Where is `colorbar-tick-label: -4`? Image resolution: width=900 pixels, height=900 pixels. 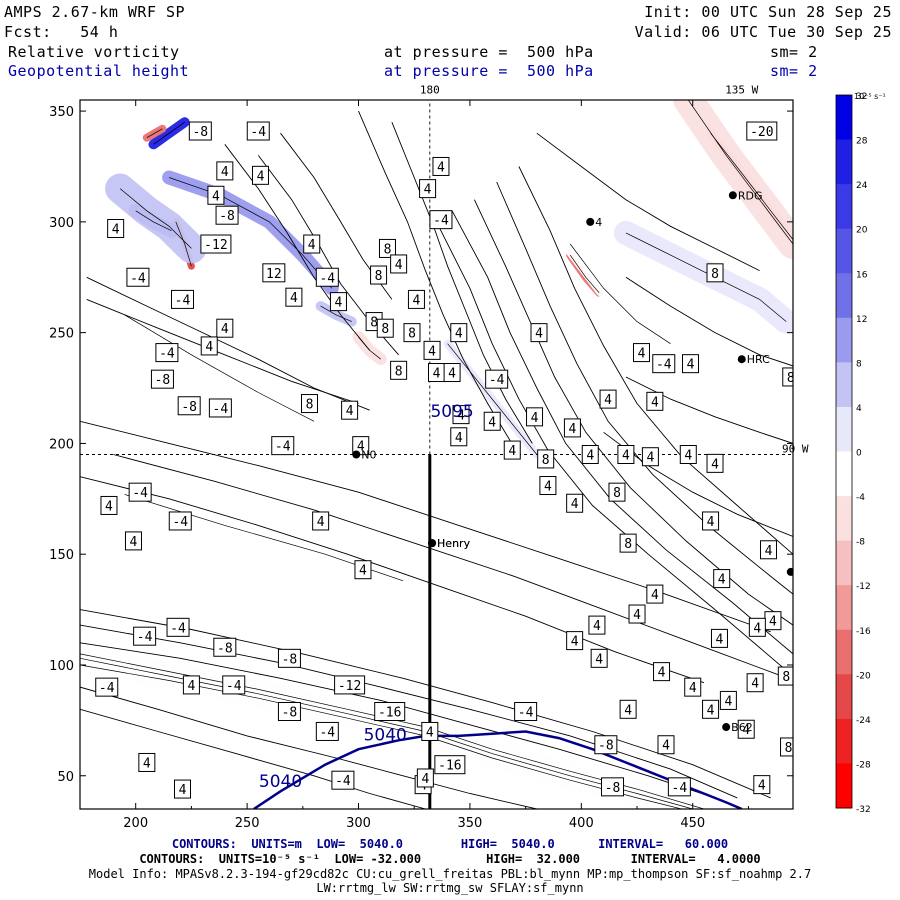
colorbar-tick-label: -4 is located at coordinates (860, 498).